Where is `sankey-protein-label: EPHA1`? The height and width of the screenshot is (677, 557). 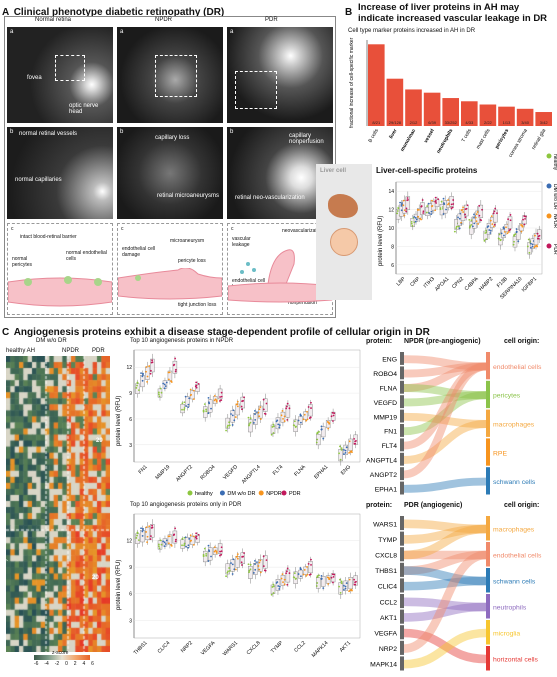
sankey-protein-label: EPHA1 is located at coordinates (386, 489).